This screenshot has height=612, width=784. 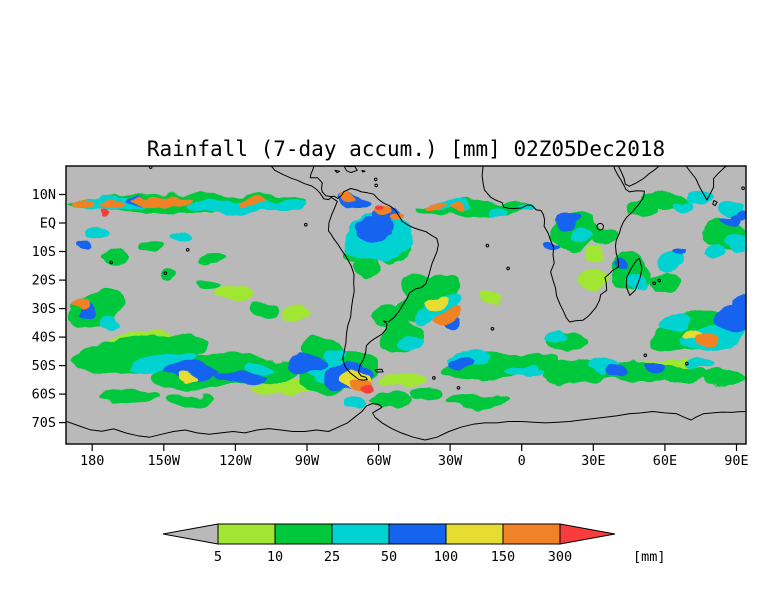 I want to click on lon-tick-label: 60W, so click(x=378, y=461).